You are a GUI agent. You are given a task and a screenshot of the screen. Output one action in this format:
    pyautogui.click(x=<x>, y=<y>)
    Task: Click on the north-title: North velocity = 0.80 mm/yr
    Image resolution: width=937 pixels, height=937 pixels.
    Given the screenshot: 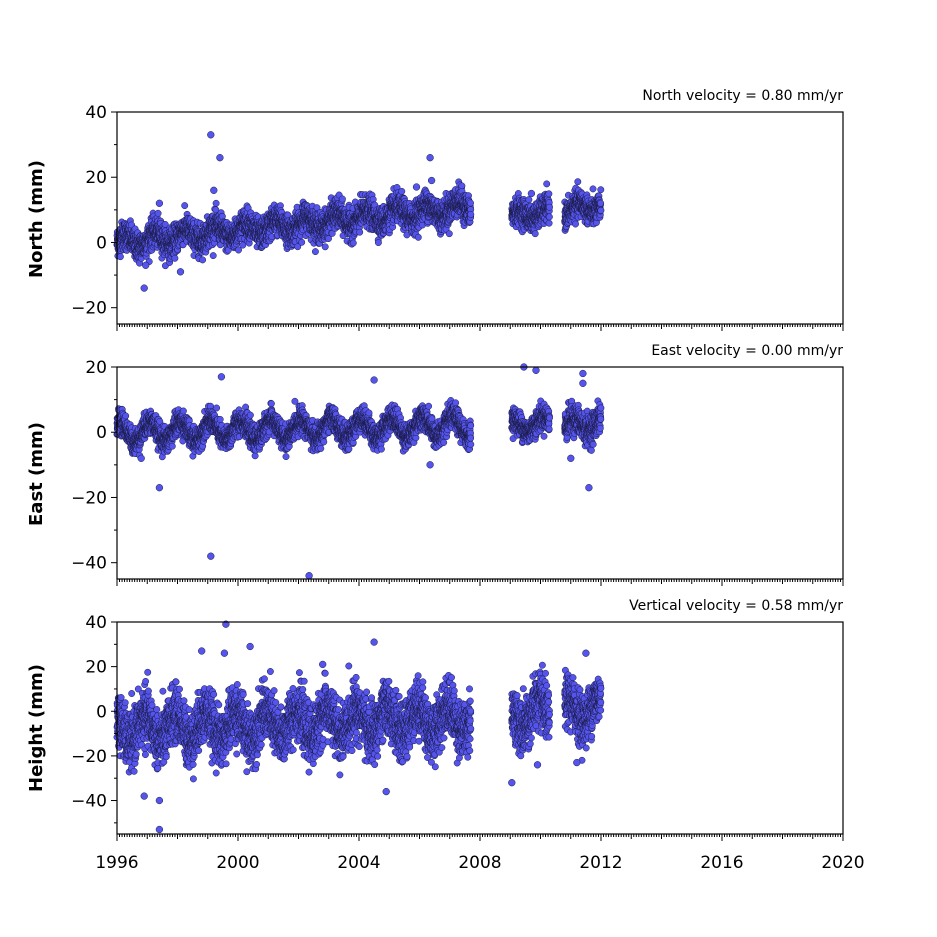 What is the action you would take?
    pyautogui.click(x=742, y=96)
    